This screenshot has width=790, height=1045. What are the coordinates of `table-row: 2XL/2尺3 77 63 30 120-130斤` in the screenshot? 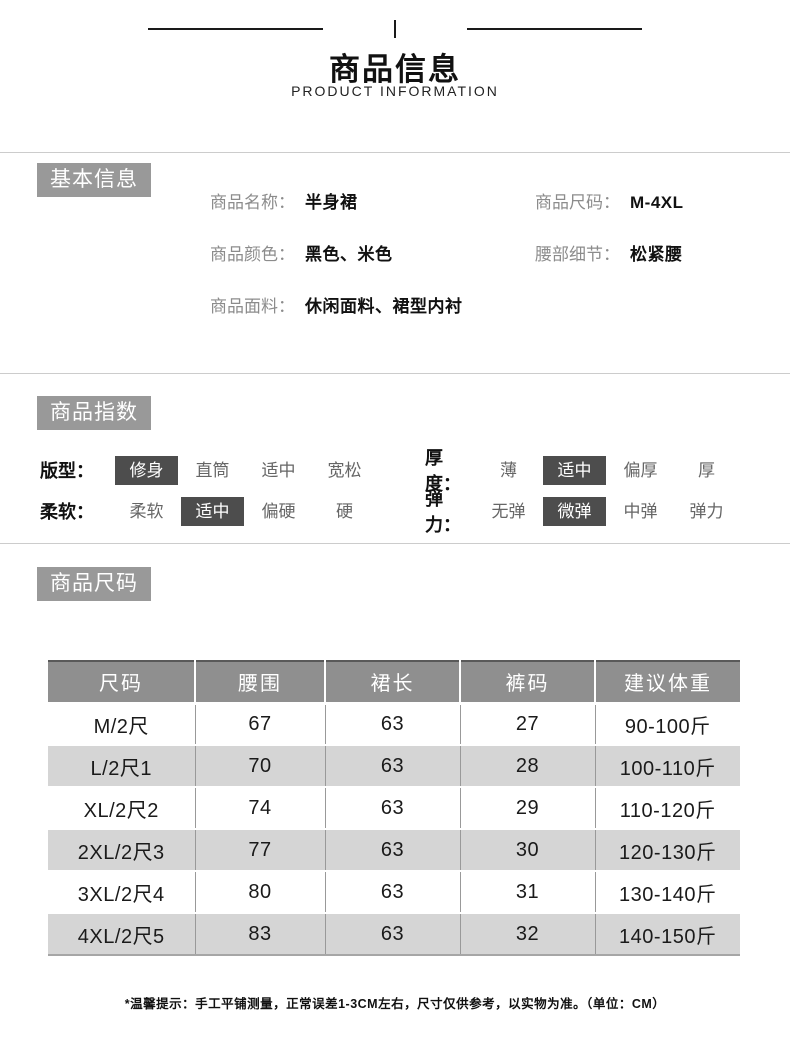 It's located at (394, 849).